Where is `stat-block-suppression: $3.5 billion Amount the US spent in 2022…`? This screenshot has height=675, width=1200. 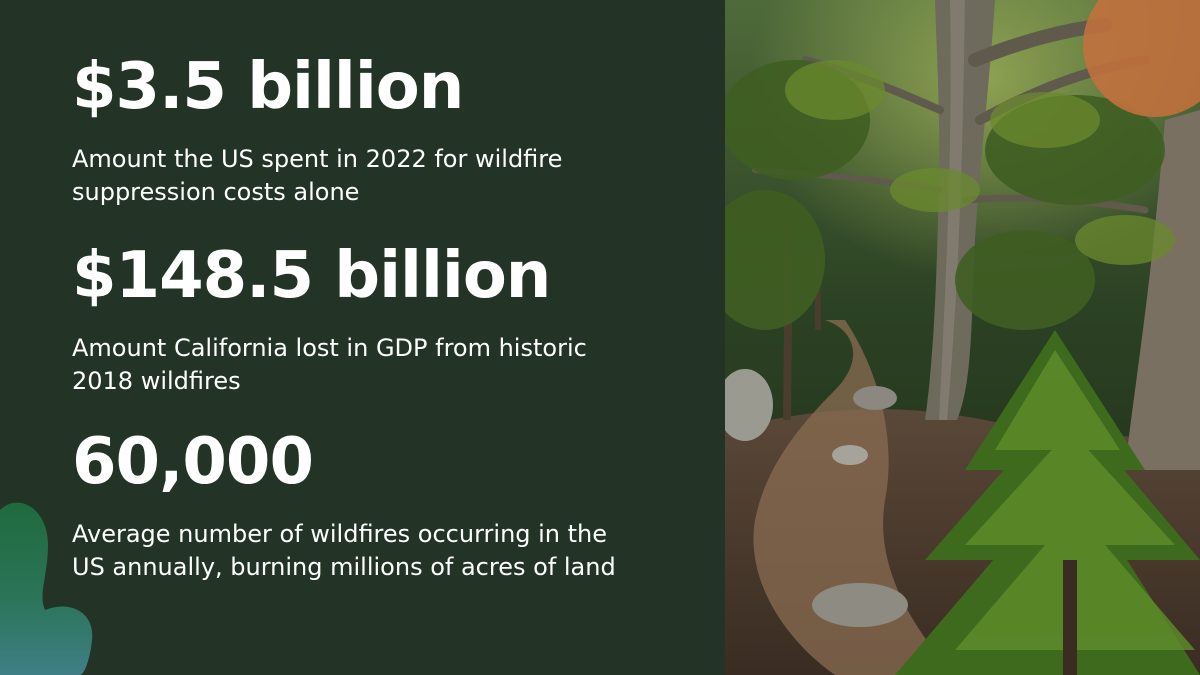
stat-block-suppression: $3.5 billion Amount the US spent in 2022… is located at coordinates (352, 132).